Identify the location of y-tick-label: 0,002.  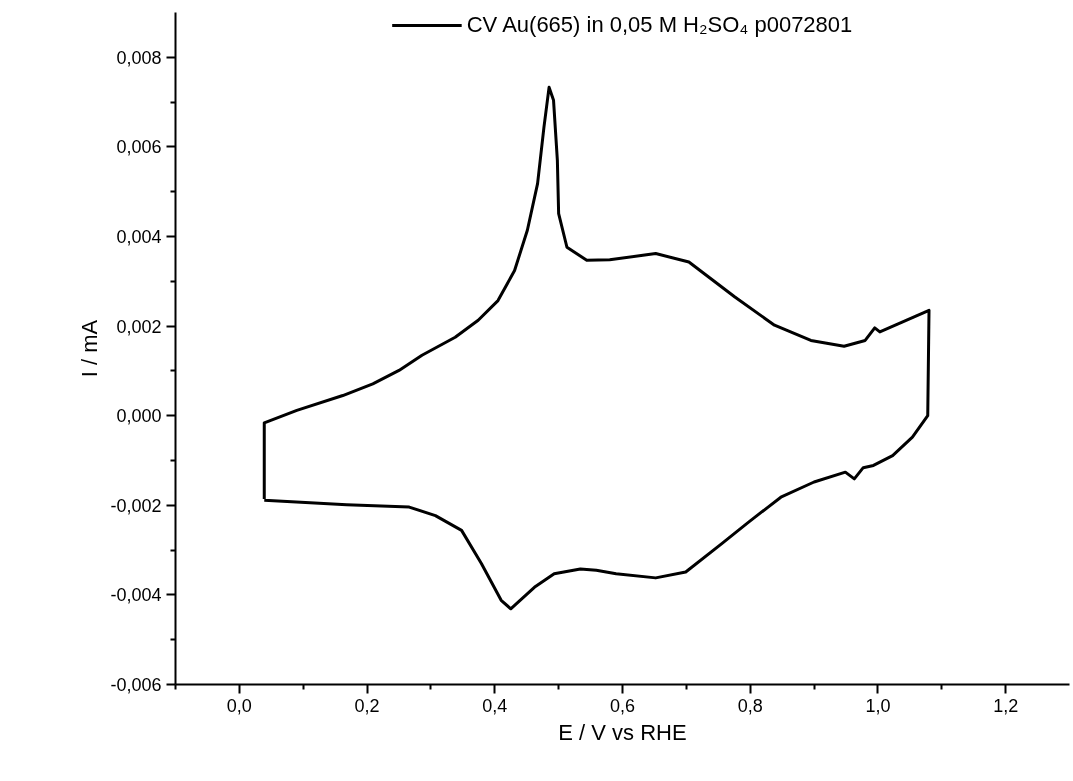
(139, 326).